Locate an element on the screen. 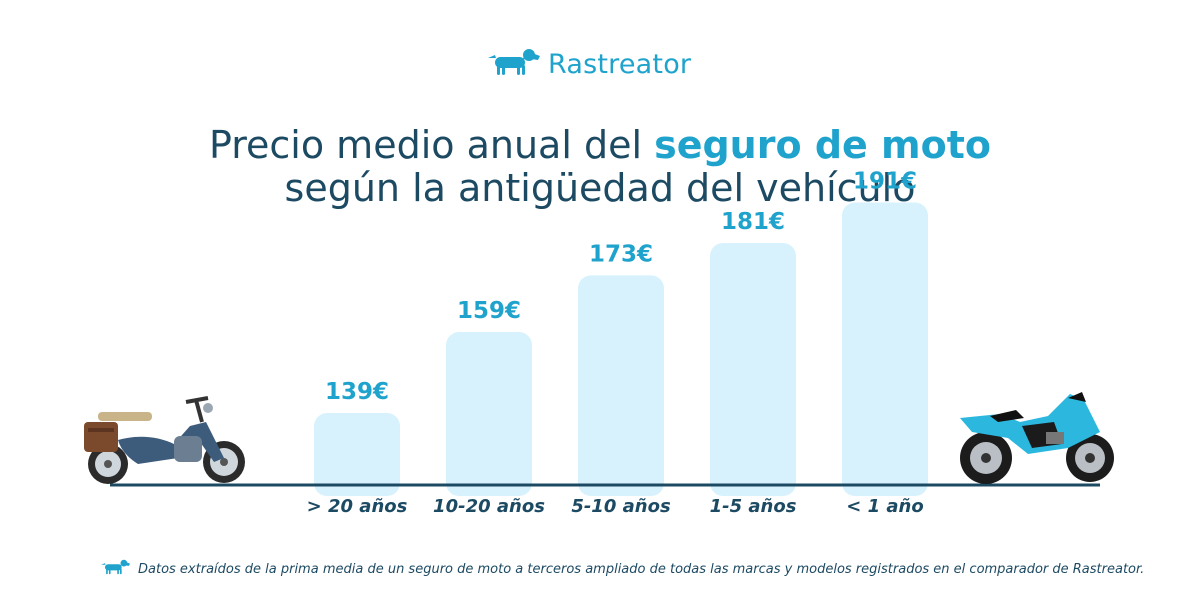 The height and width of the screenshot is (608, 1200). brand-name: Rastreator is located at coordinates (620, 64).